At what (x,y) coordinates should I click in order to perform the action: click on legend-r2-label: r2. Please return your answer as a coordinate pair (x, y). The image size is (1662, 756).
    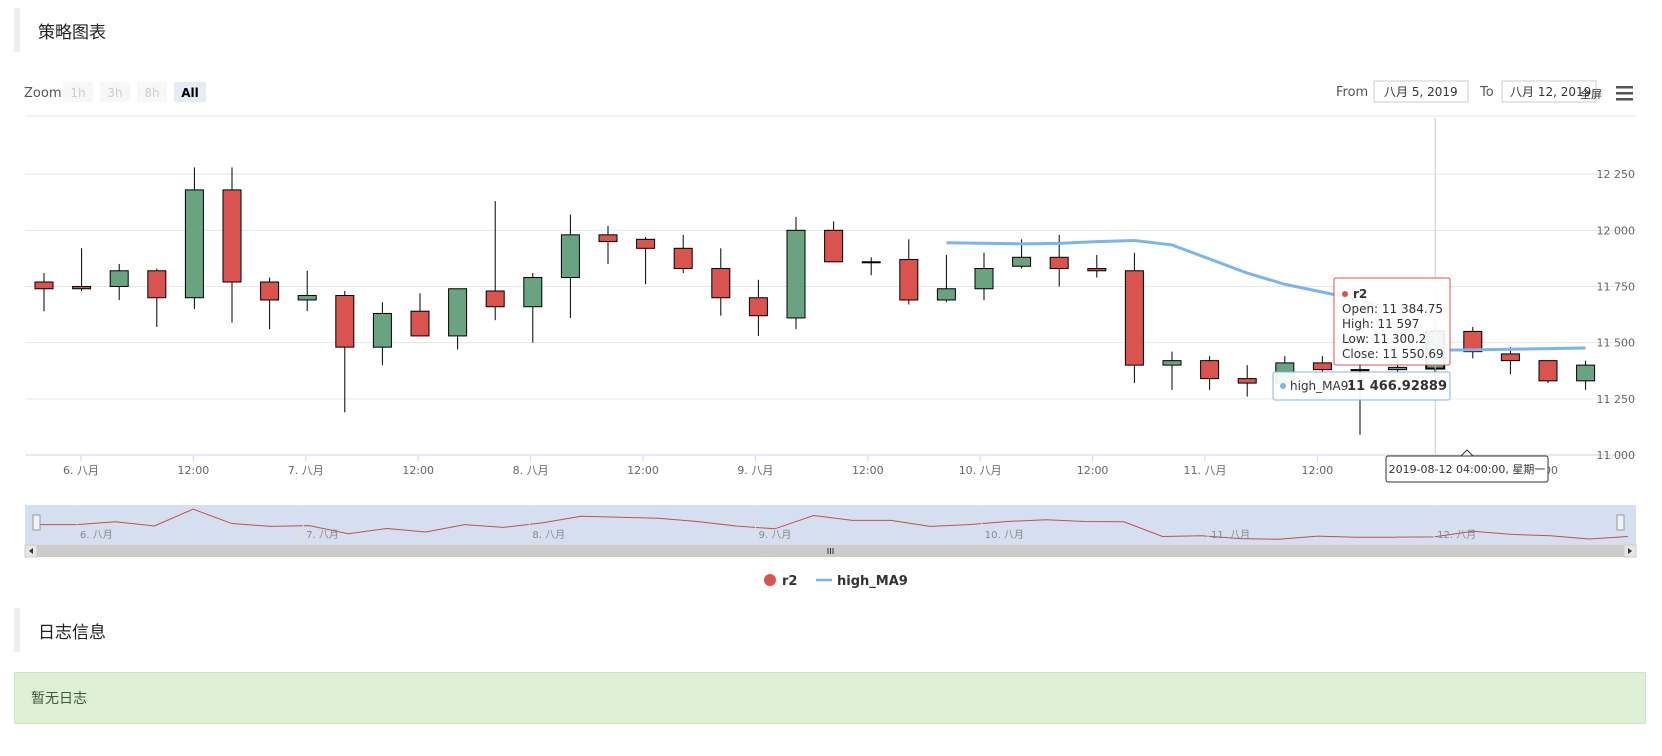
    Looking at the image, I should click on (789, 581).